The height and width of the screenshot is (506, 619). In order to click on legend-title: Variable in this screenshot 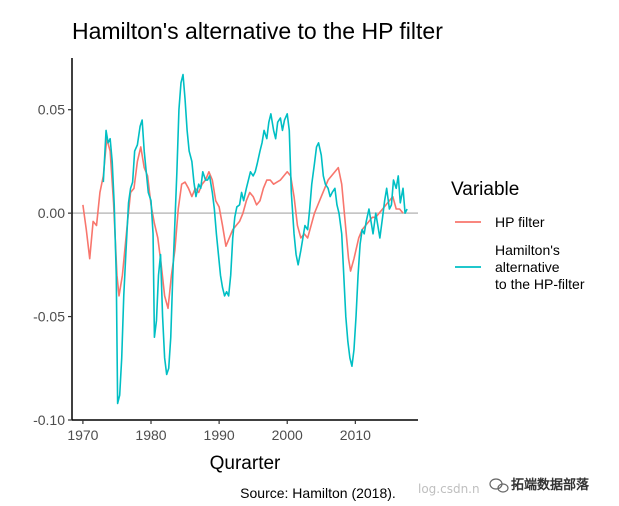, I will do `click(485, 189)`.